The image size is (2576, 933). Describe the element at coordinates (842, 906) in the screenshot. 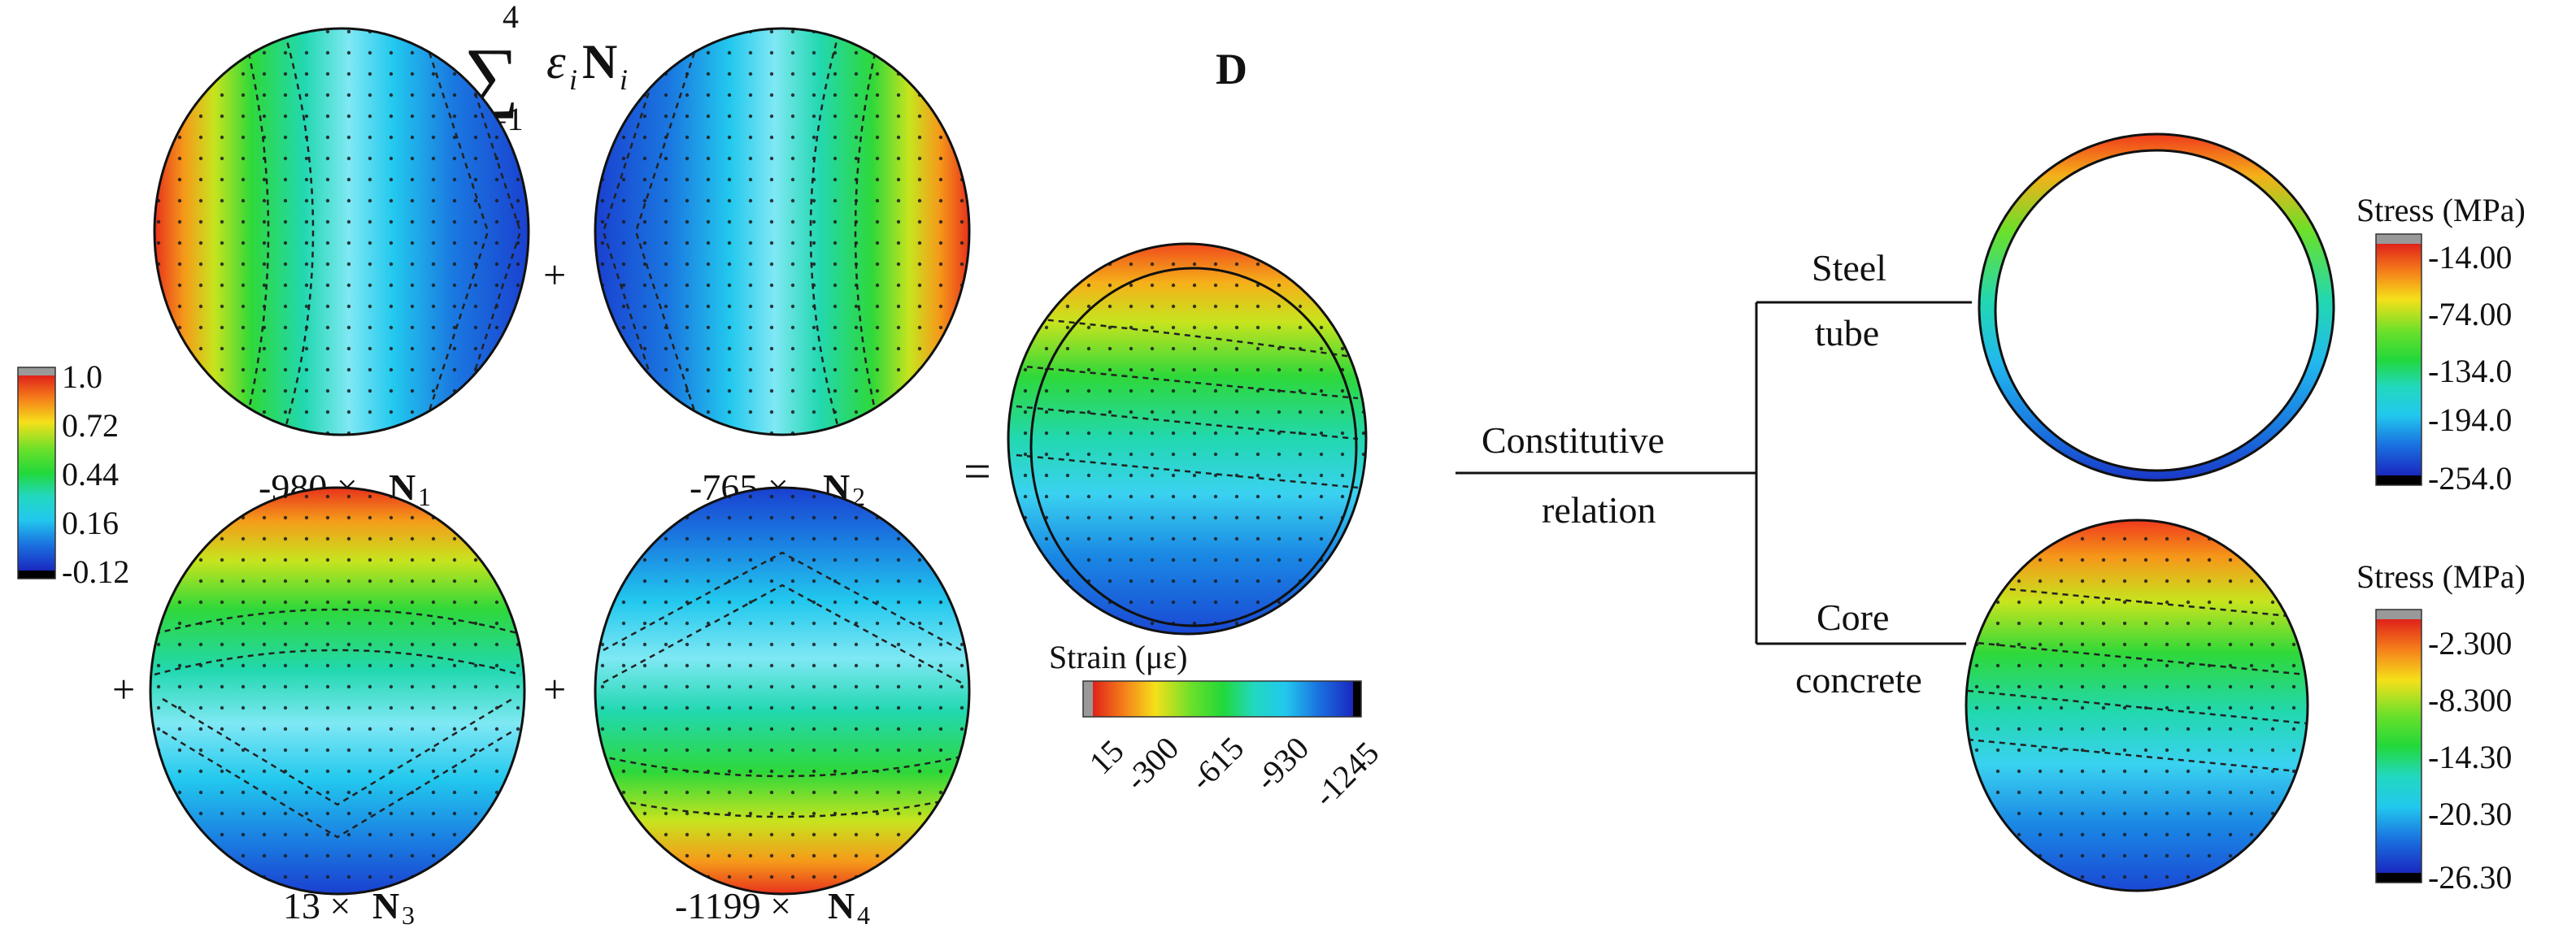

I see `N-N4: N` at that location.